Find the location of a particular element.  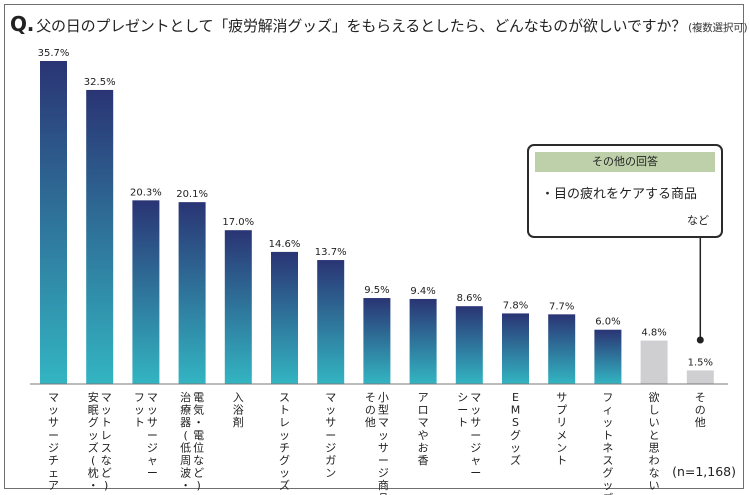

value-label: 8.6% is located at coordinates (469, 298).